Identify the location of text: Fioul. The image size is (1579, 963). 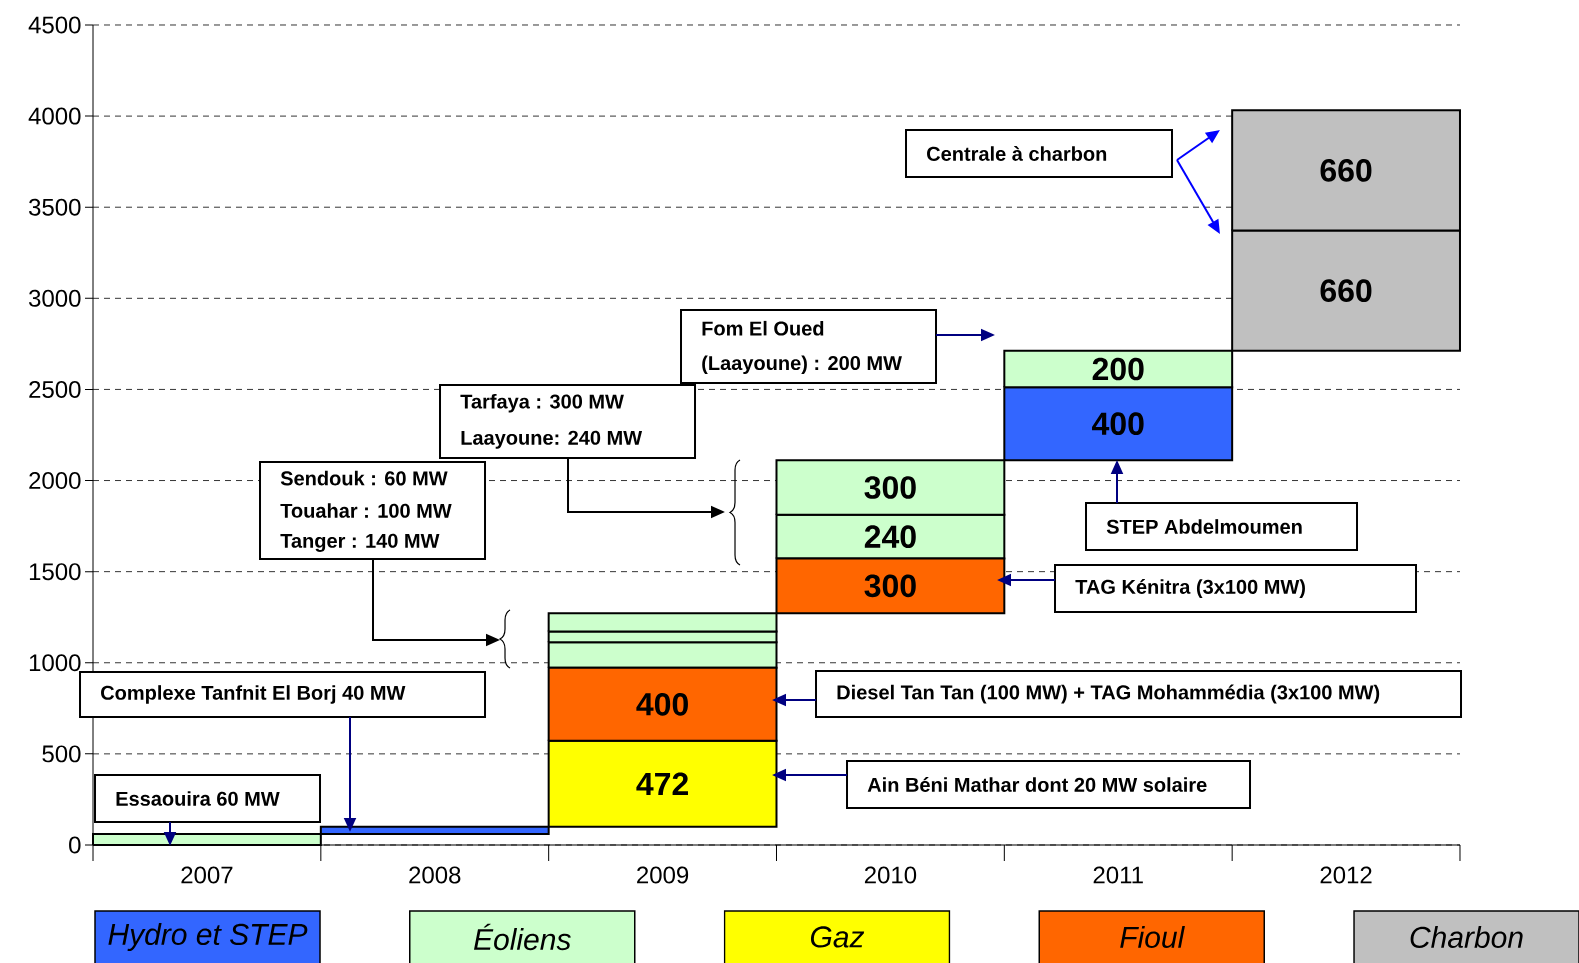
(1152, 937).